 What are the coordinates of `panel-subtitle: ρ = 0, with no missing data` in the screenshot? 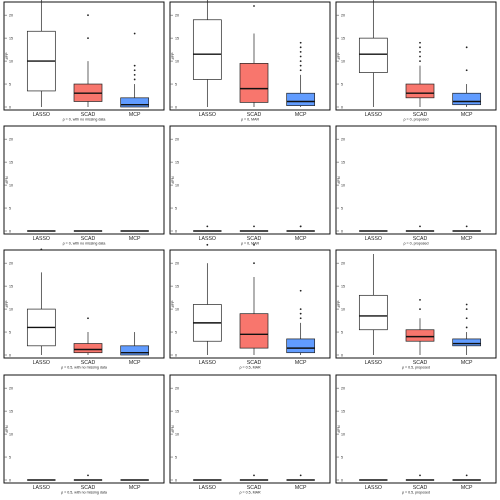 It's located at (84, 120).